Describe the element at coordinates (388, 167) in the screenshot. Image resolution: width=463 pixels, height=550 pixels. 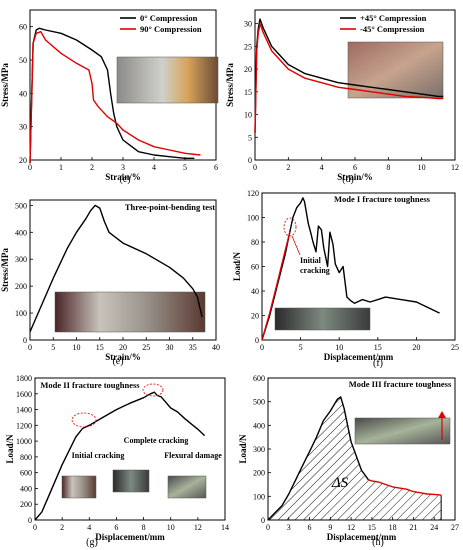
I see `x-tick-label: 8` at that location.